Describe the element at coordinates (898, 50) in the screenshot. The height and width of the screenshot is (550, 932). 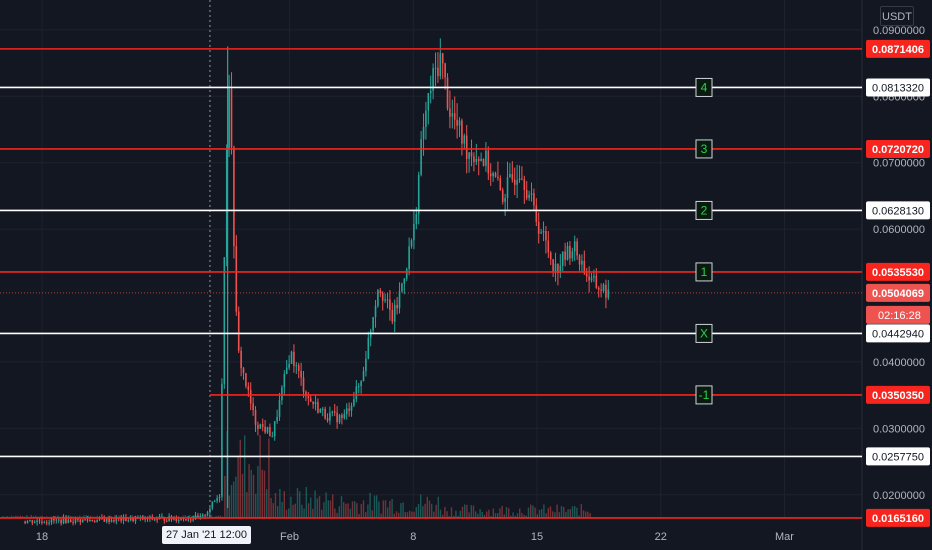
I see `level-price-label: 0.0871406` at that location.